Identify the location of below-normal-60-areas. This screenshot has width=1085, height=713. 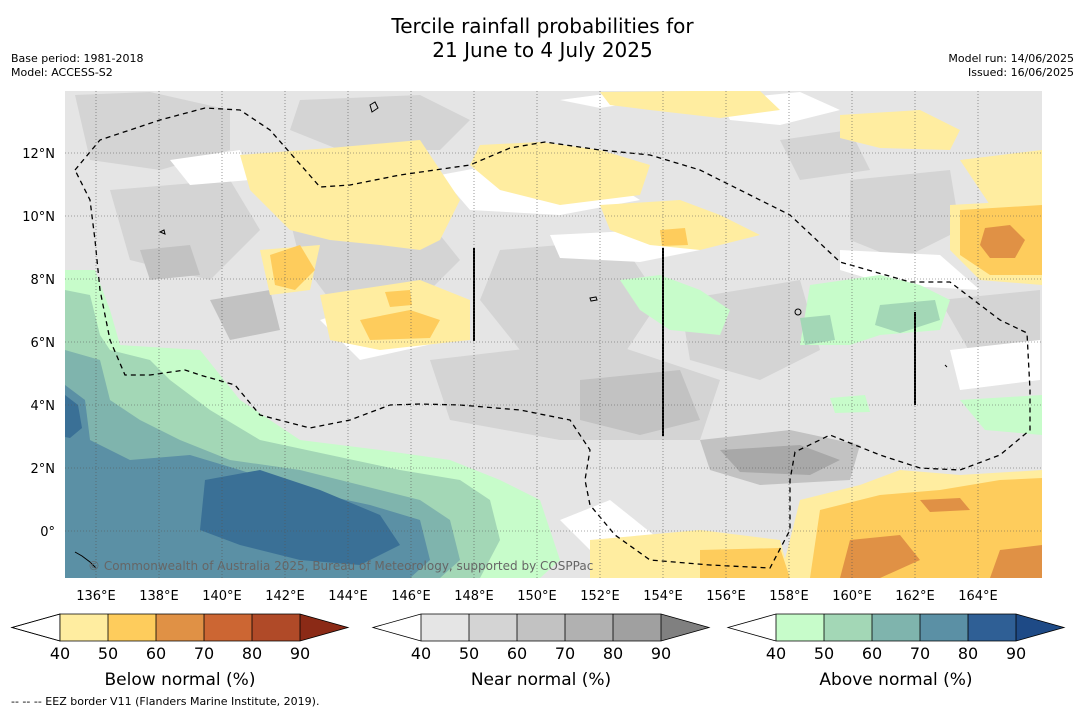
(941, 401).